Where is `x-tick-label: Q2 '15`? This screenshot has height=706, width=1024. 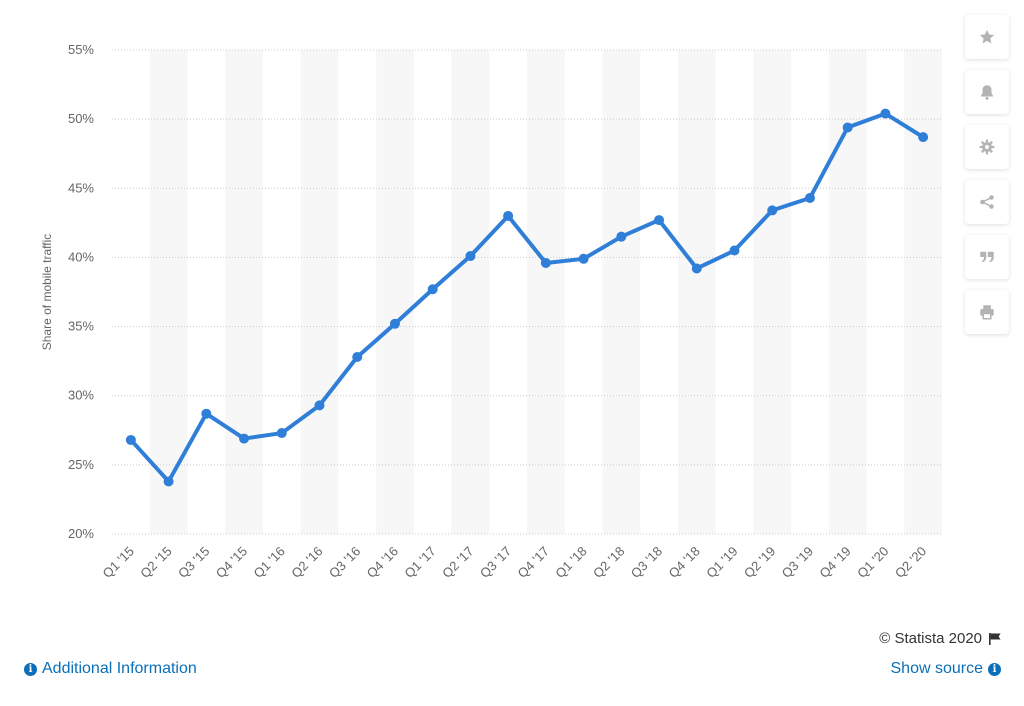 x-tick-label: Q2 '15 is located at coordinates (155, 562).